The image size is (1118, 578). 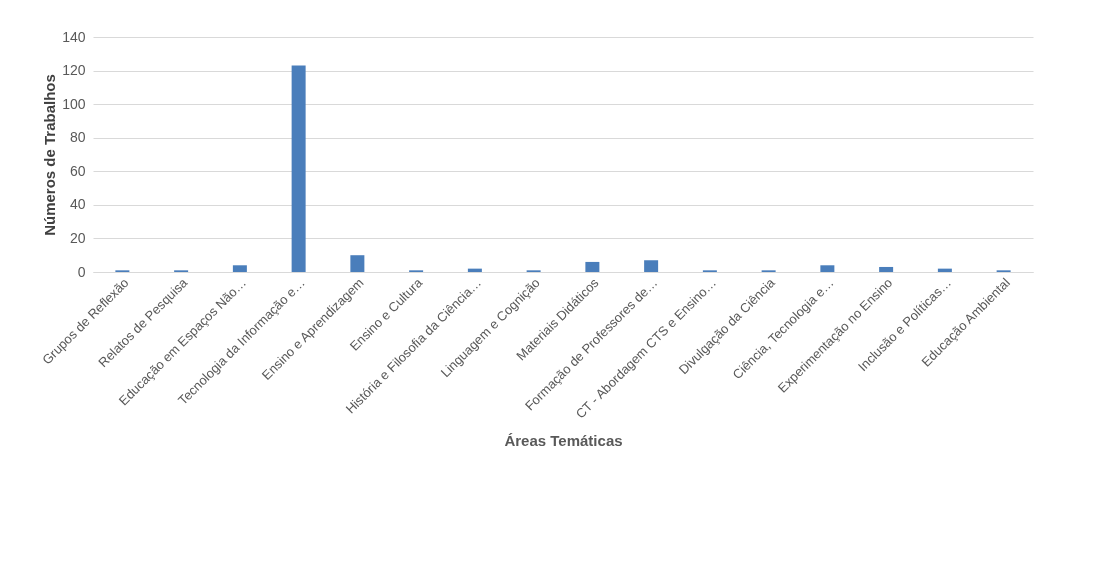 I want to click on y-tick-label: 120, so click(x=74, y=70).